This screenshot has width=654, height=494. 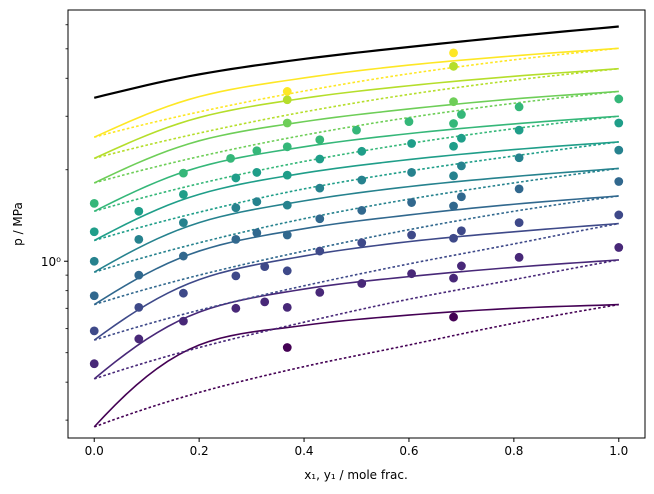 What do you see at coordinates (618, 451) in the screenshot?
I see `x-tick-label-5: 1.0` at bounding box center [618, 451].